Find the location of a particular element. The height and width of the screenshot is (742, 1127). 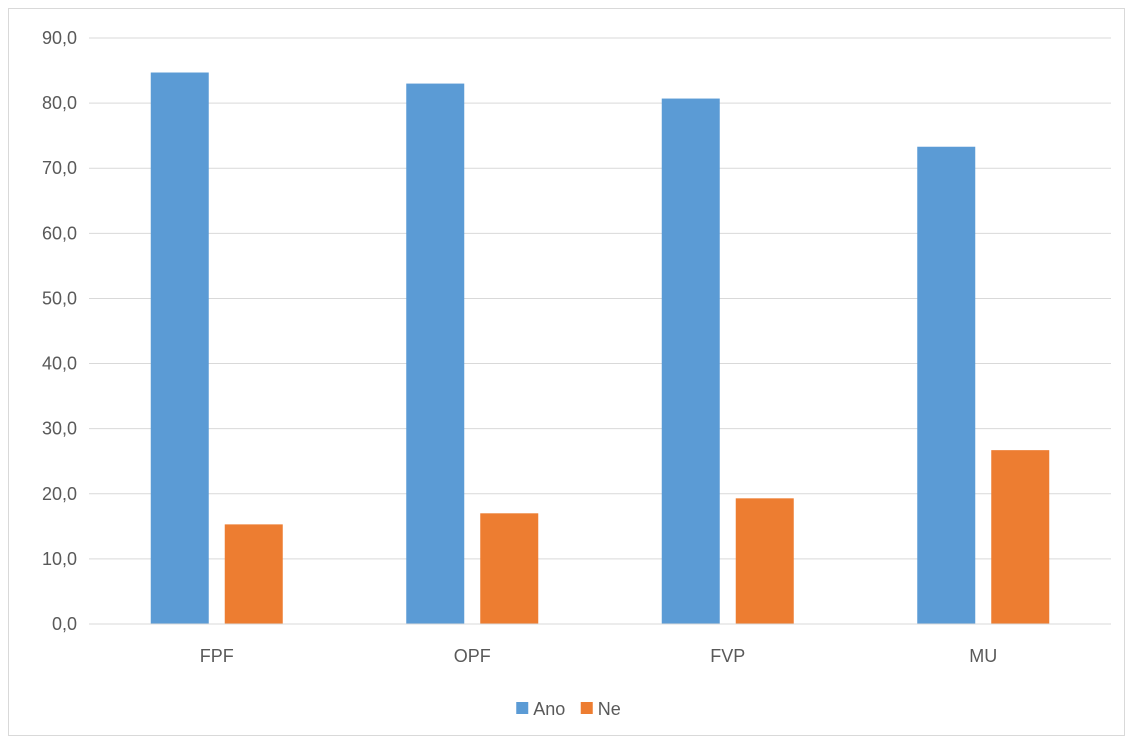

x-tick-label: FVP is located at coordinates (727, 656).